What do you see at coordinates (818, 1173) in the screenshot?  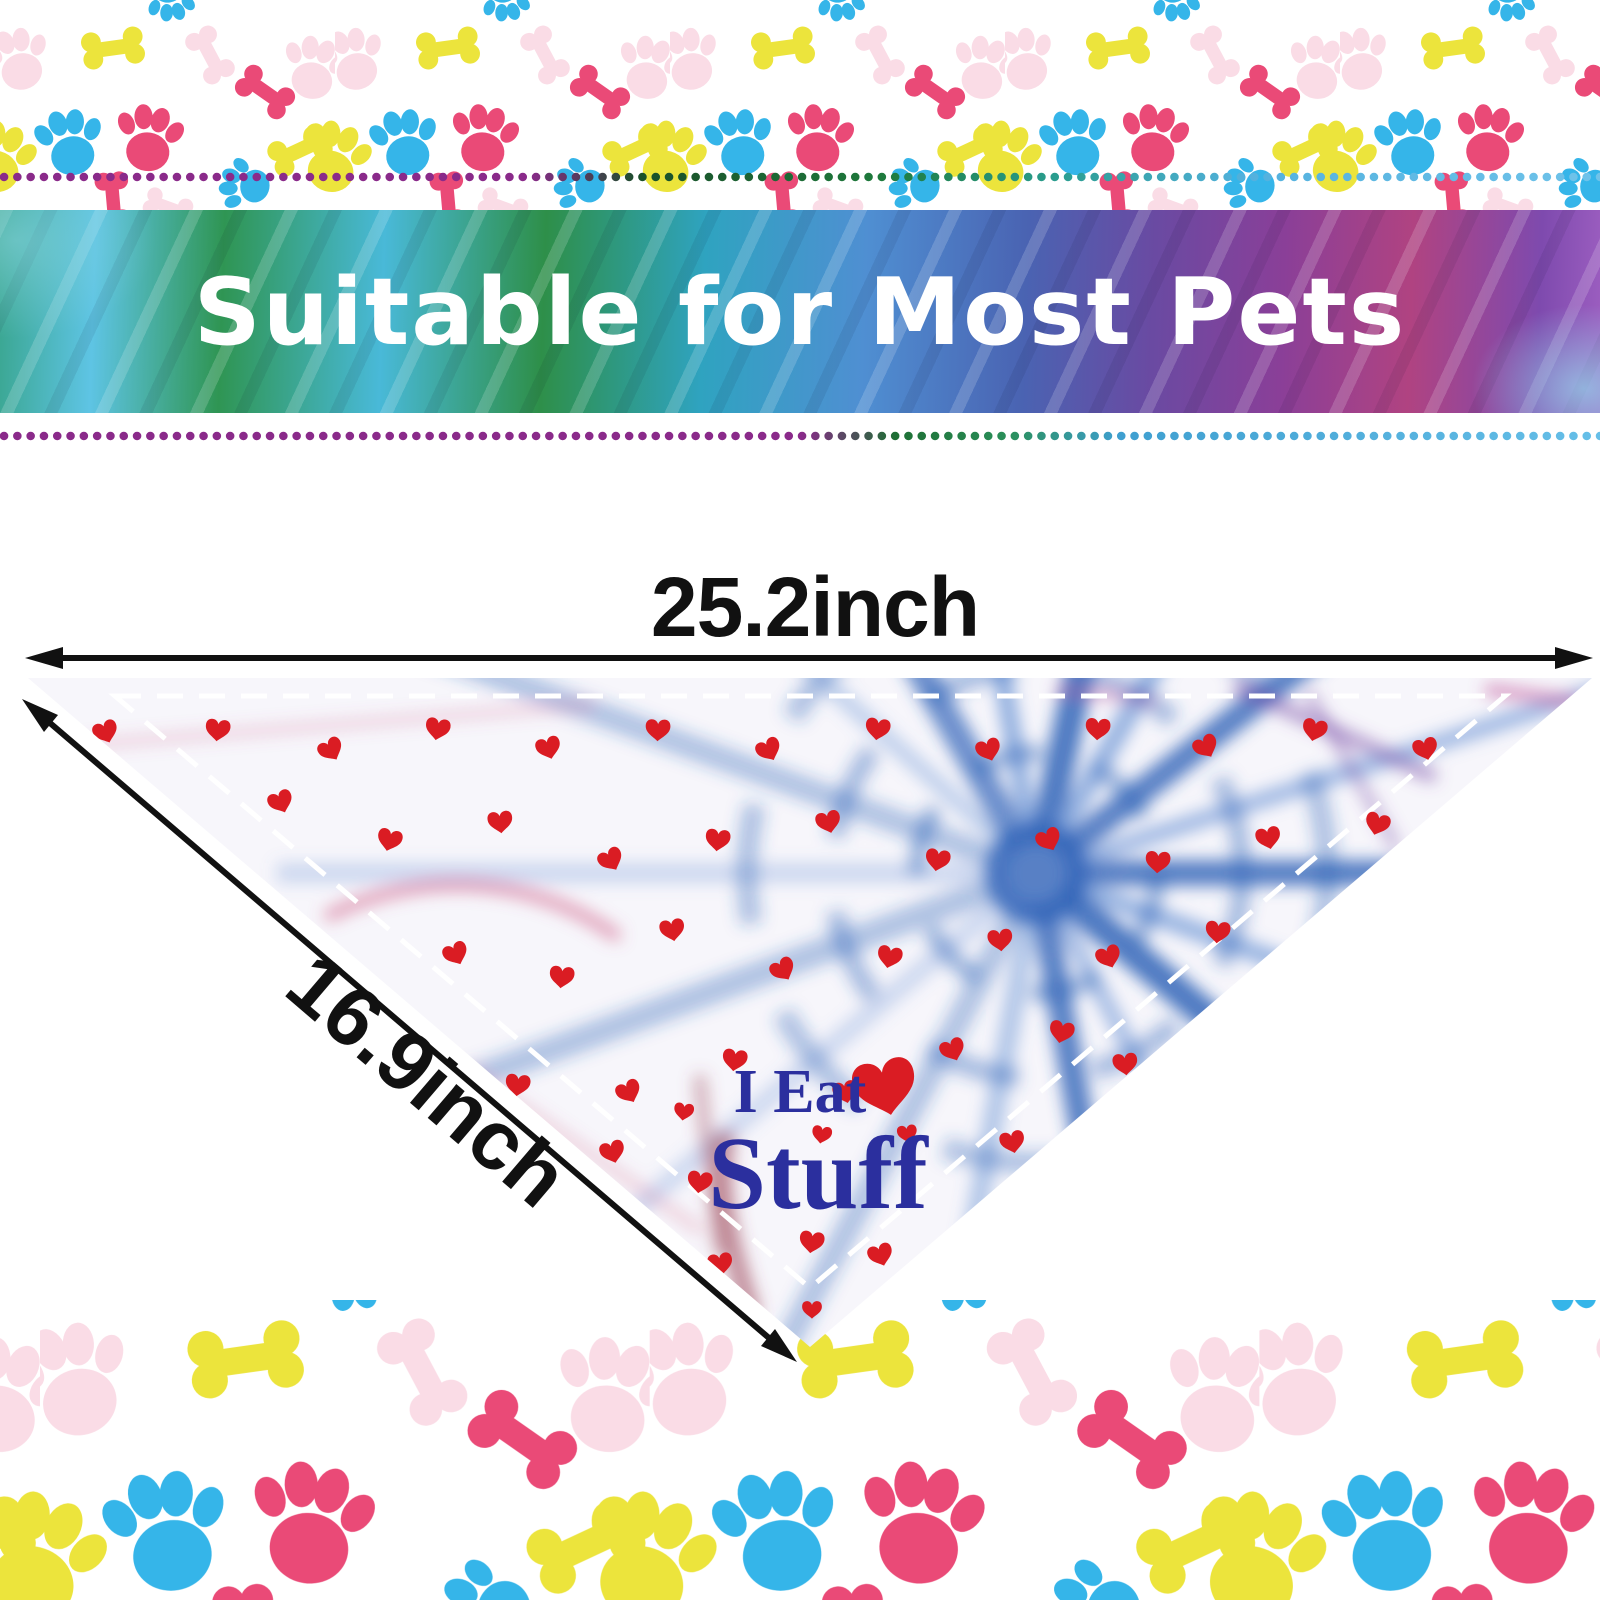 I see `bandana-text-line2: Stuff` at bounding box center [818, 1173].